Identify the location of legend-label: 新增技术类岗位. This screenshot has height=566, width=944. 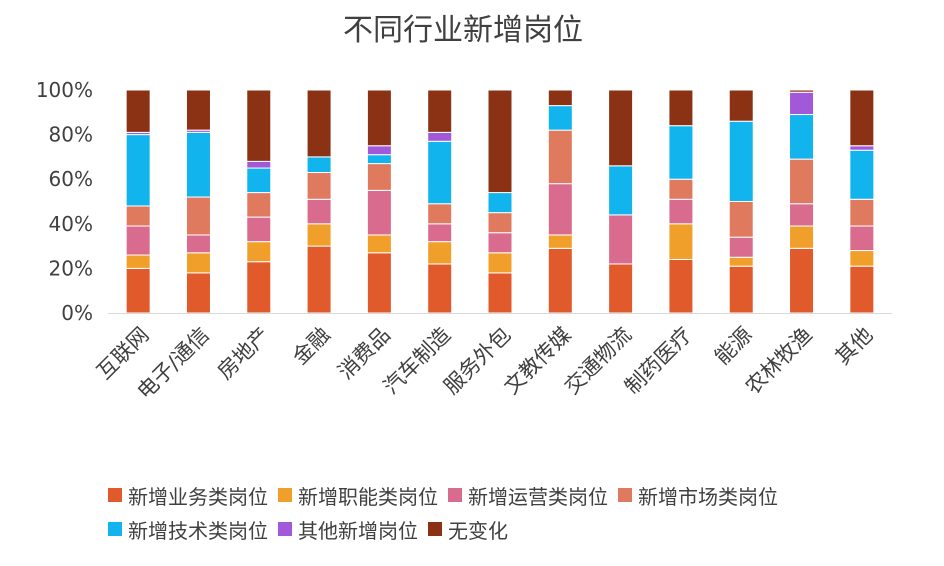
(198, 530).